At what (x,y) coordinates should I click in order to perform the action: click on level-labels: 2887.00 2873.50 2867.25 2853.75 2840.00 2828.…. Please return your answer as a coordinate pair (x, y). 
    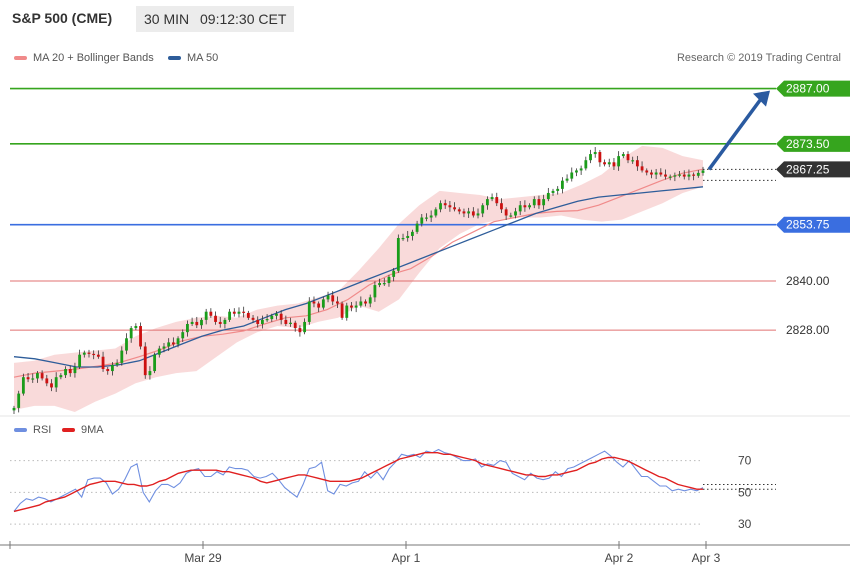
    Looking at the image, I should click on (813, 208).